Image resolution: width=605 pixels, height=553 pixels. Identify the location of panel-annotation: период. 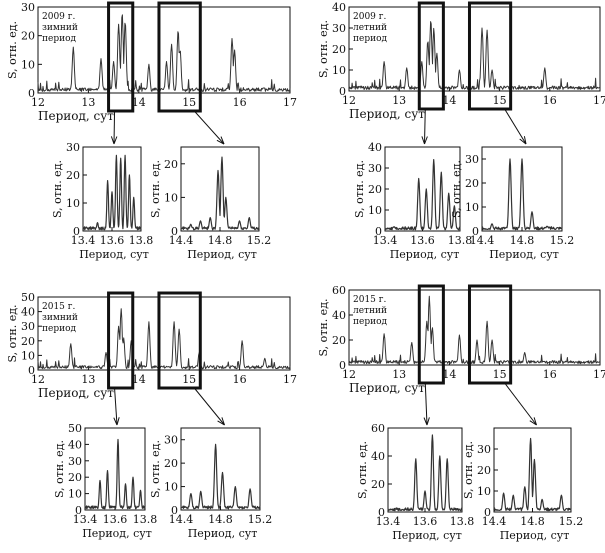
(370, 322).